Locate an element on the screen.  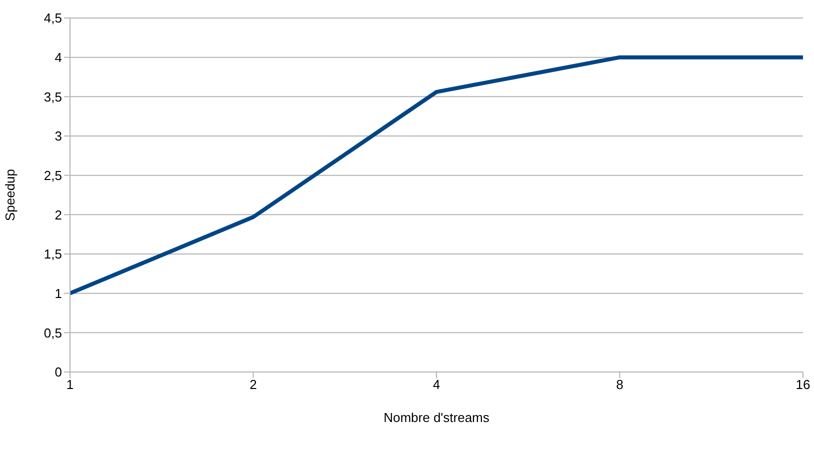
y-tick-label: 4,5 is located at coordinates (53, 18).